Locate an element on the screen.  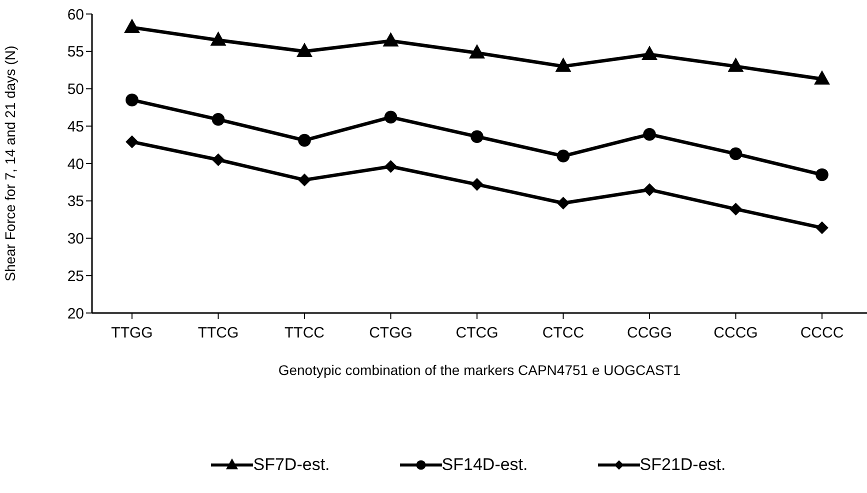
x-tick-label: CTCG is located at coordinates (477, 333).